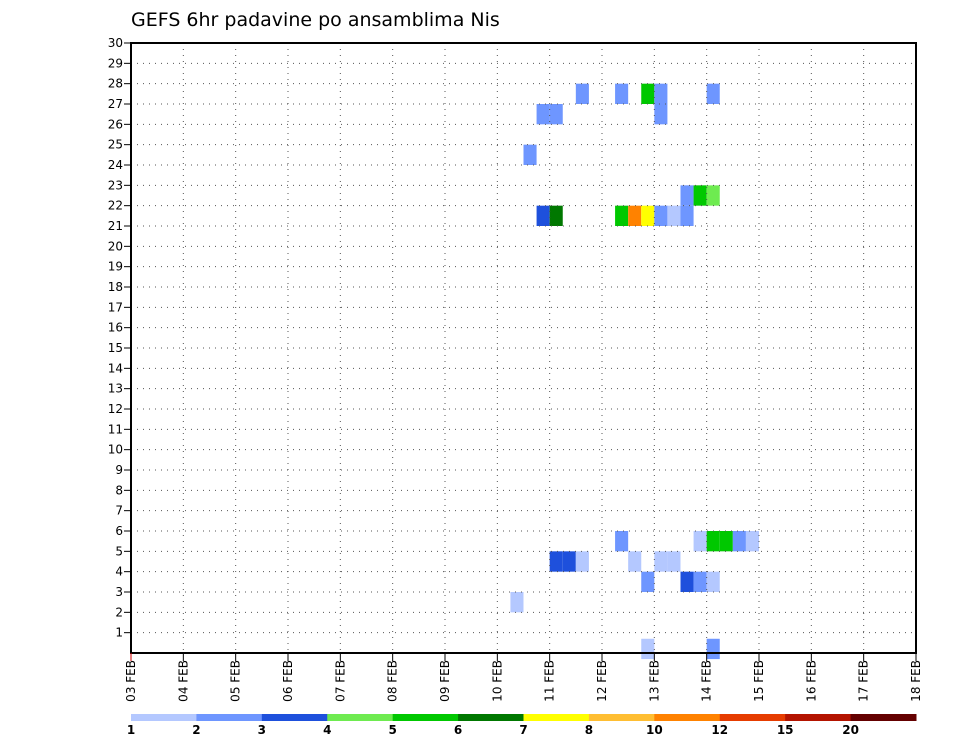 The image size is (960, 742). I want to click on y-tick-label: 7, so click(119, 511).